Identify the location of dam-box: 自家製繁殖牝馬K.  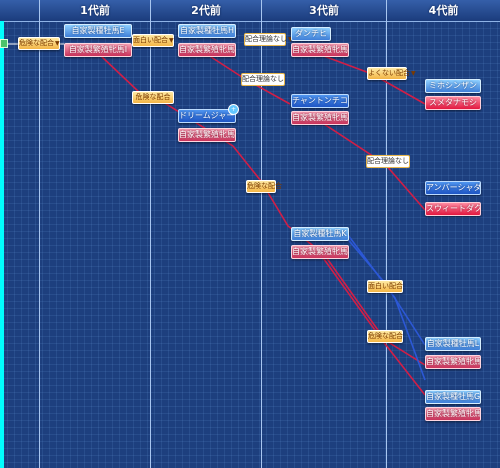
(207, 135).